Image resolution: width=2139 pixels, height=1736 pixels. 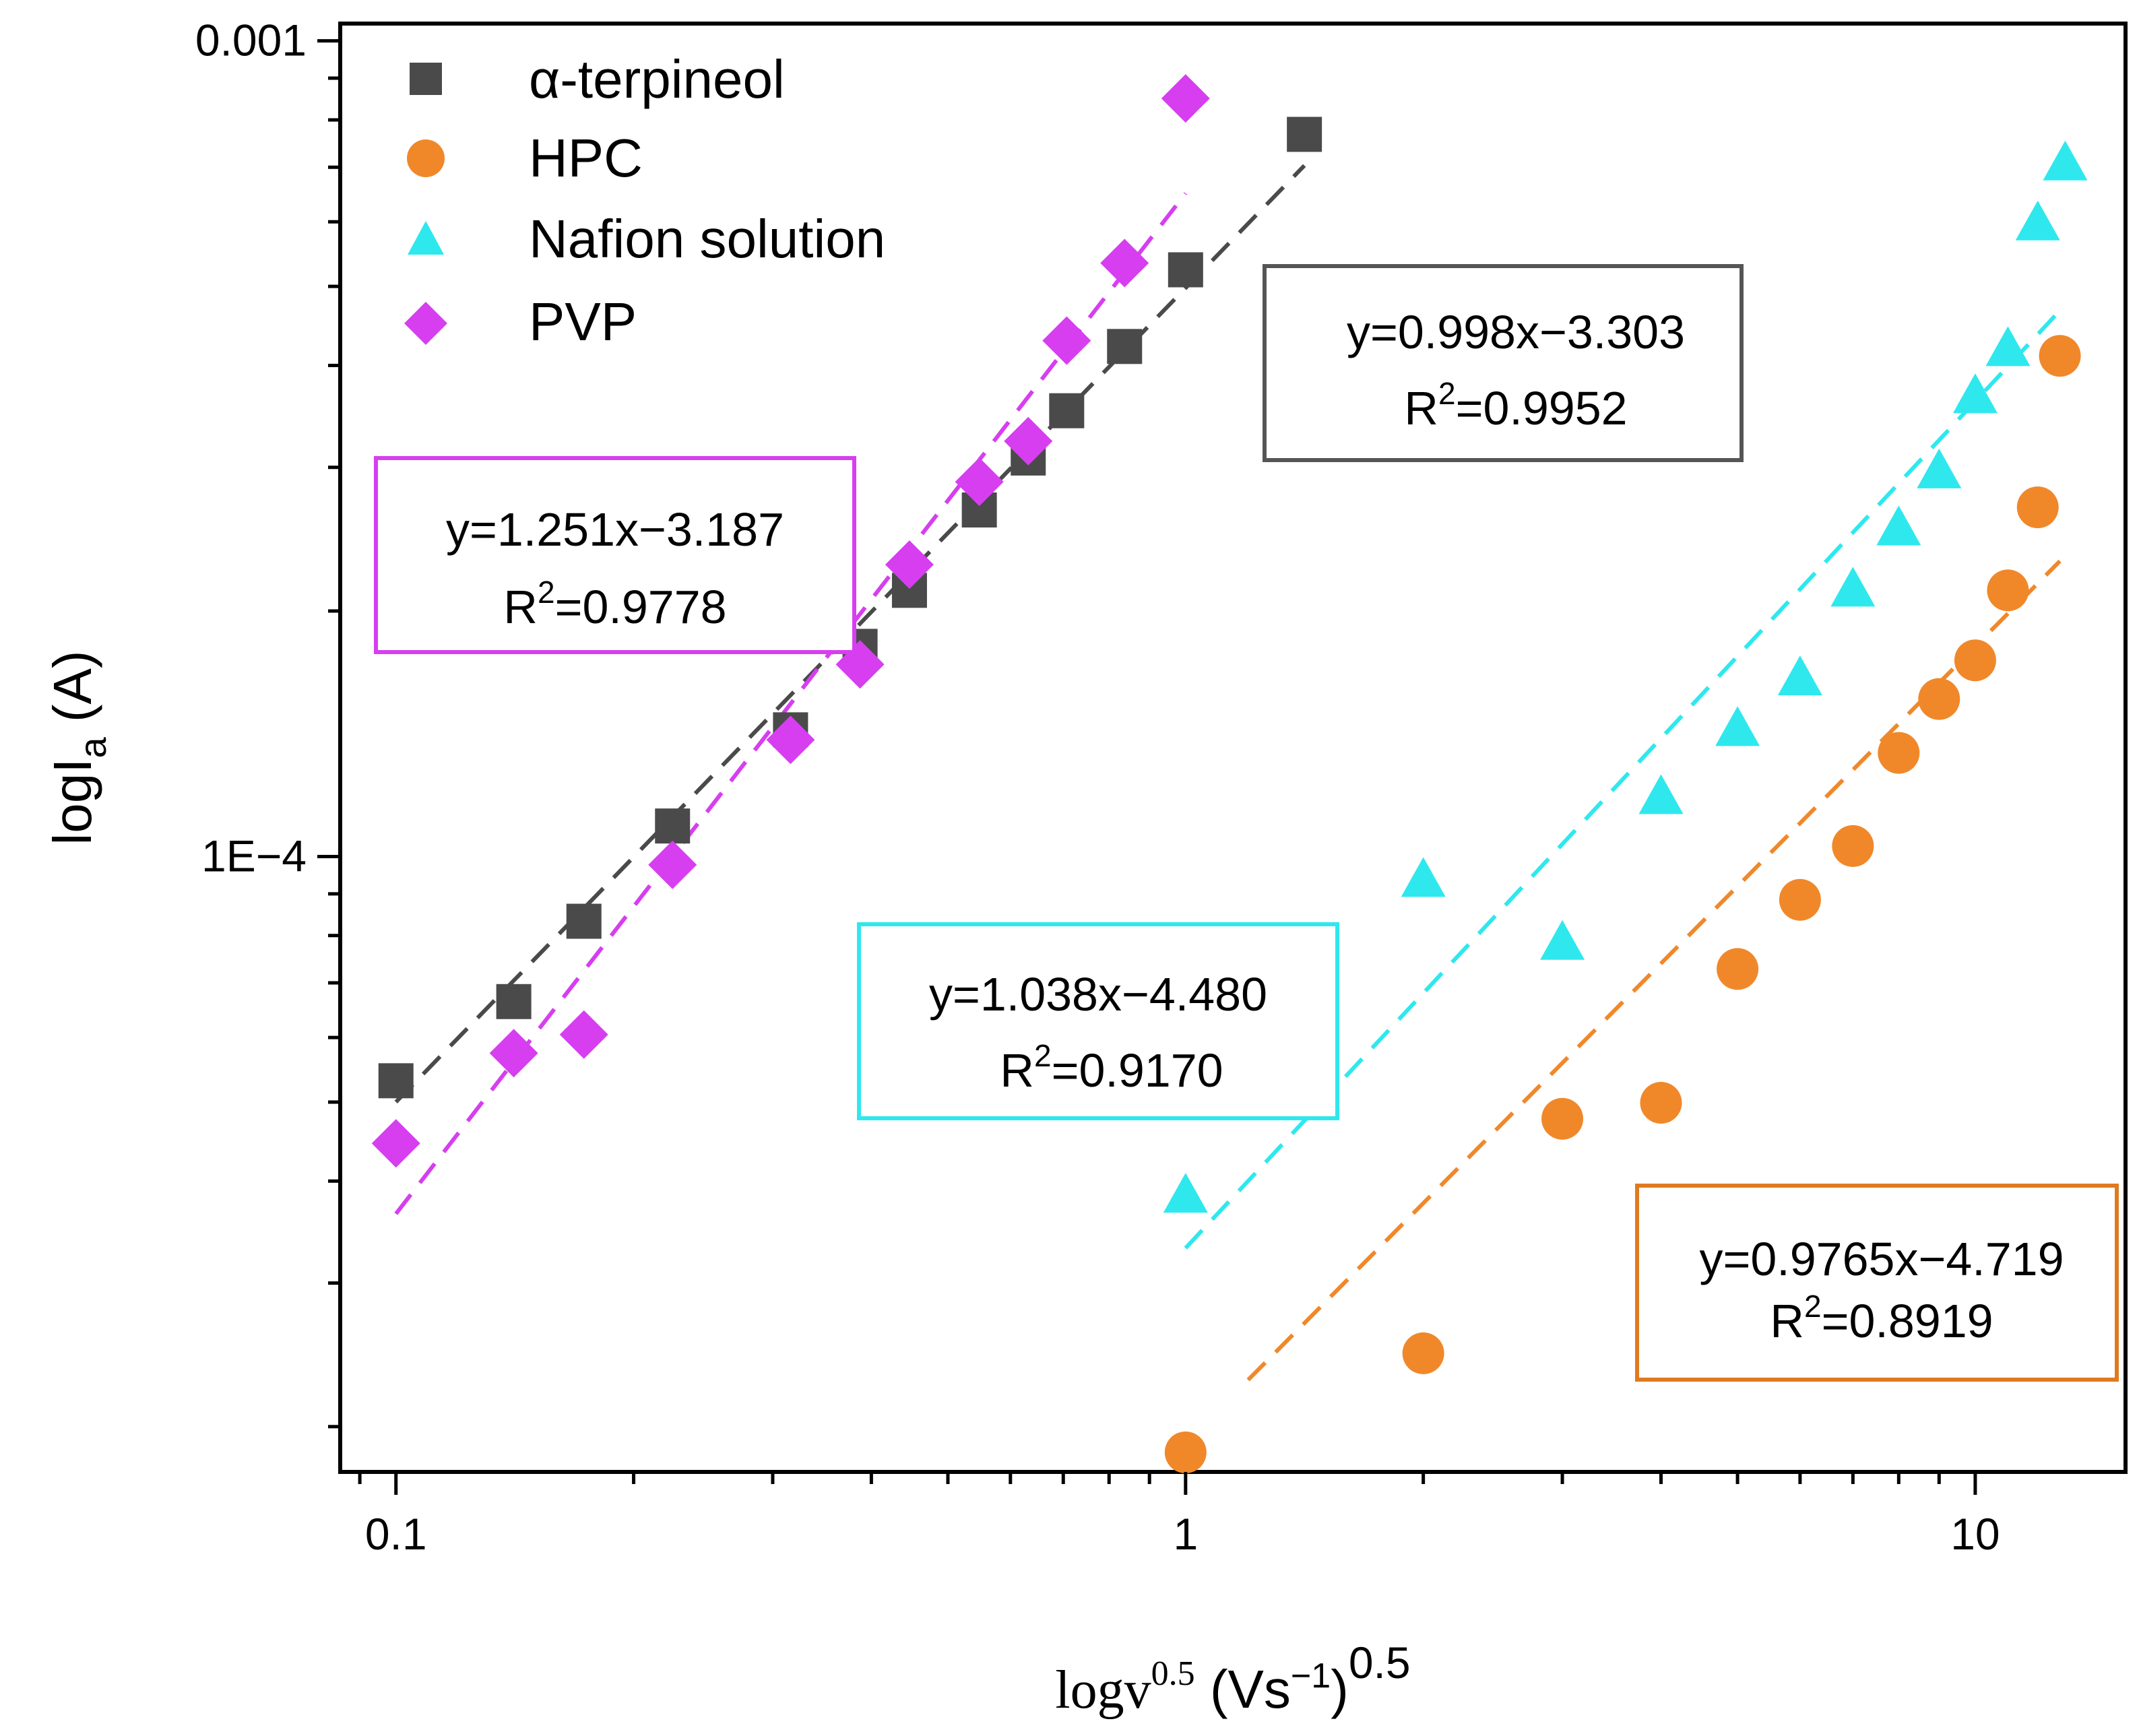 What do you see at coordinates (1185, 1534) in the screenshot?
I see `x-tick-label: 1` at bounding box center [1185, 1534].